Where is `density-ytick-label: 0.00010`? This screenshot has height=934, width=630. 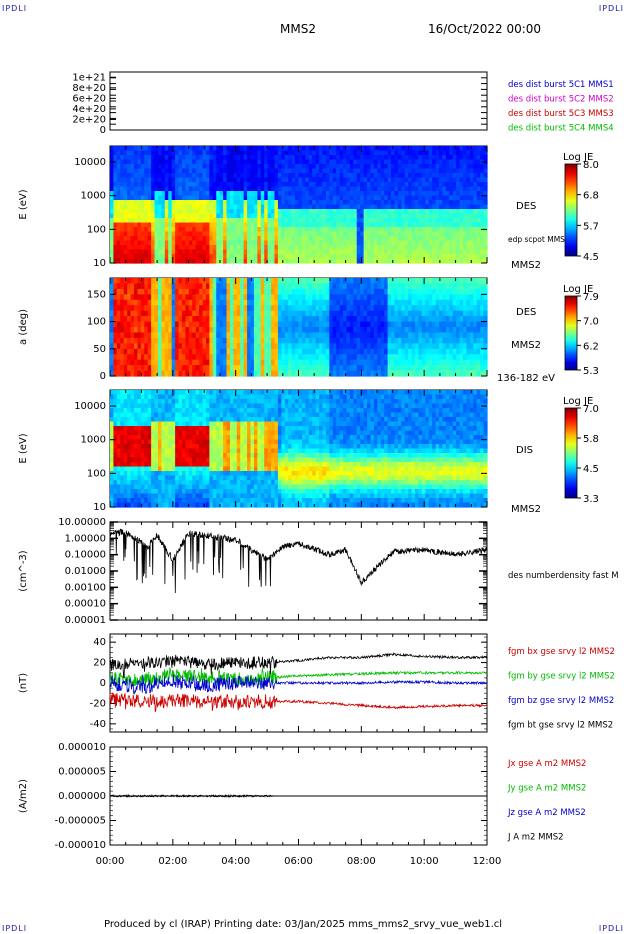 density-ytick-label: 0.00010 is located at coordinates (85, 604).